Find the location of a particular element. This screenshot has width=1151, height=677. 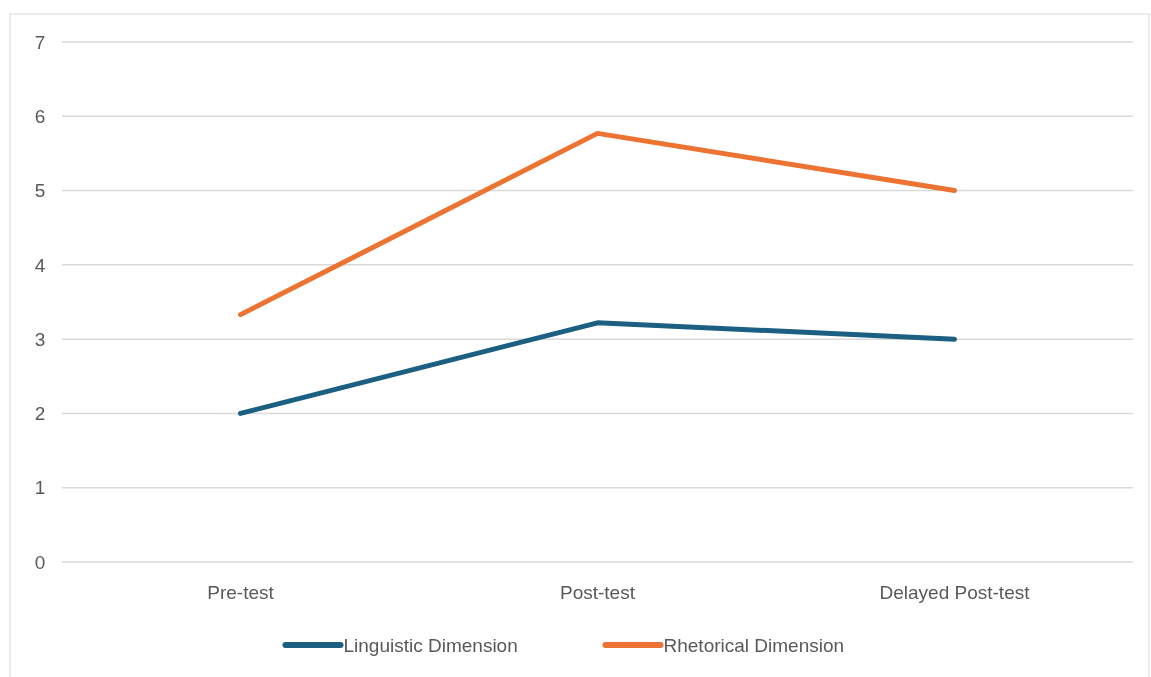

y-tick-label: 6 is located at coordinates (40, 116).